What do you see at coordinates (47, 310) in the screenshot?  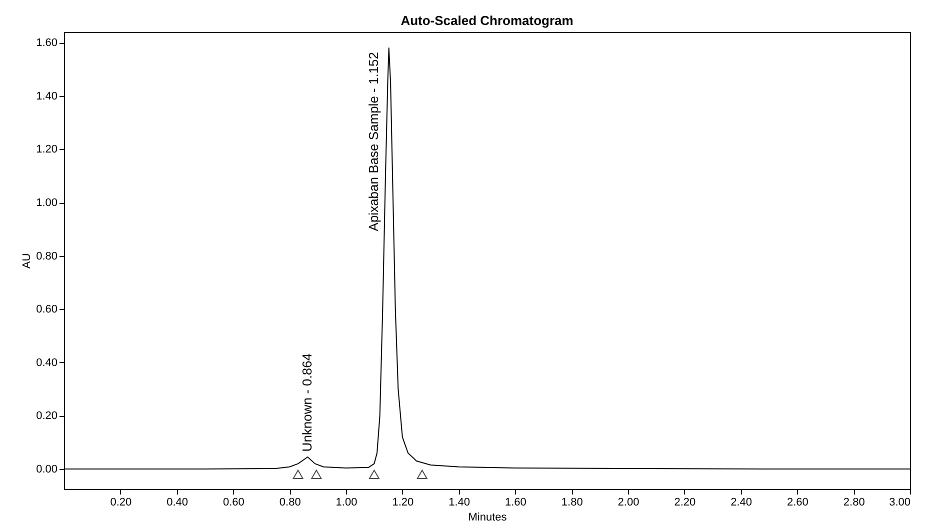 I see `y-tick-label: 0.60` at bounding box center [47, 310].